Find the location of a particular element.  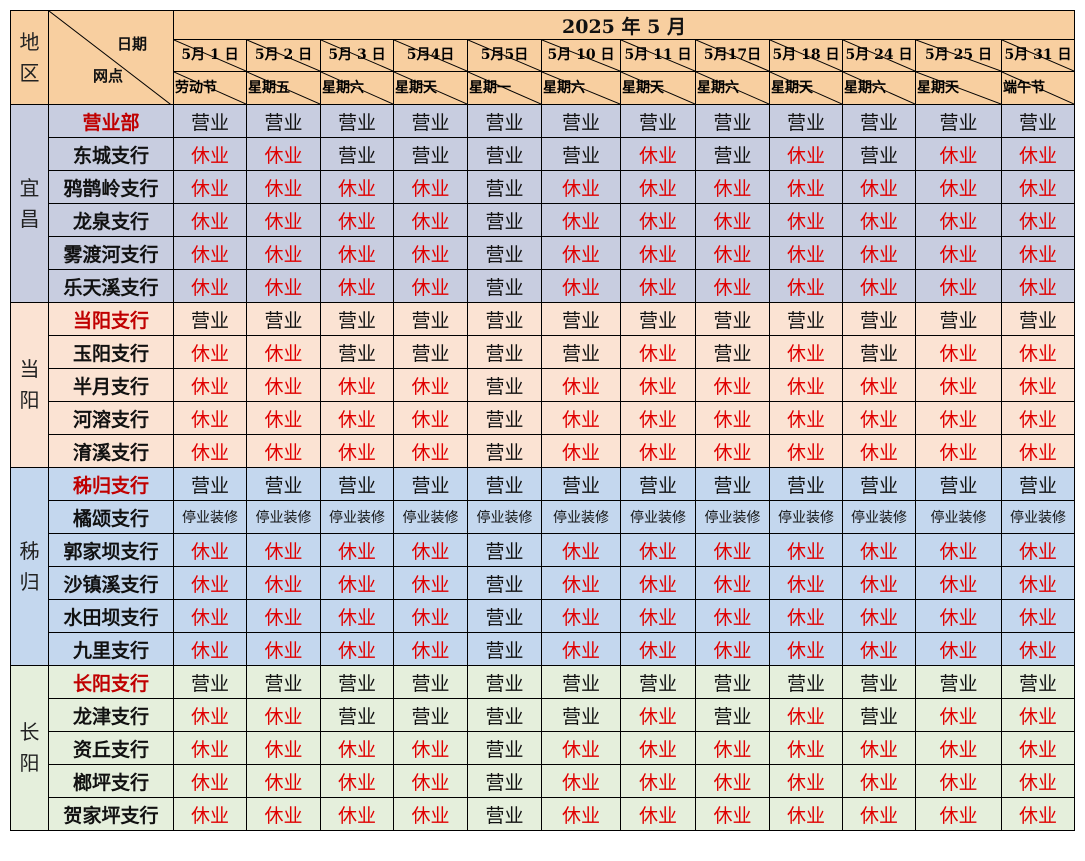

date-header-cell: 5月 2 日 is located at coordinates (283, 55).